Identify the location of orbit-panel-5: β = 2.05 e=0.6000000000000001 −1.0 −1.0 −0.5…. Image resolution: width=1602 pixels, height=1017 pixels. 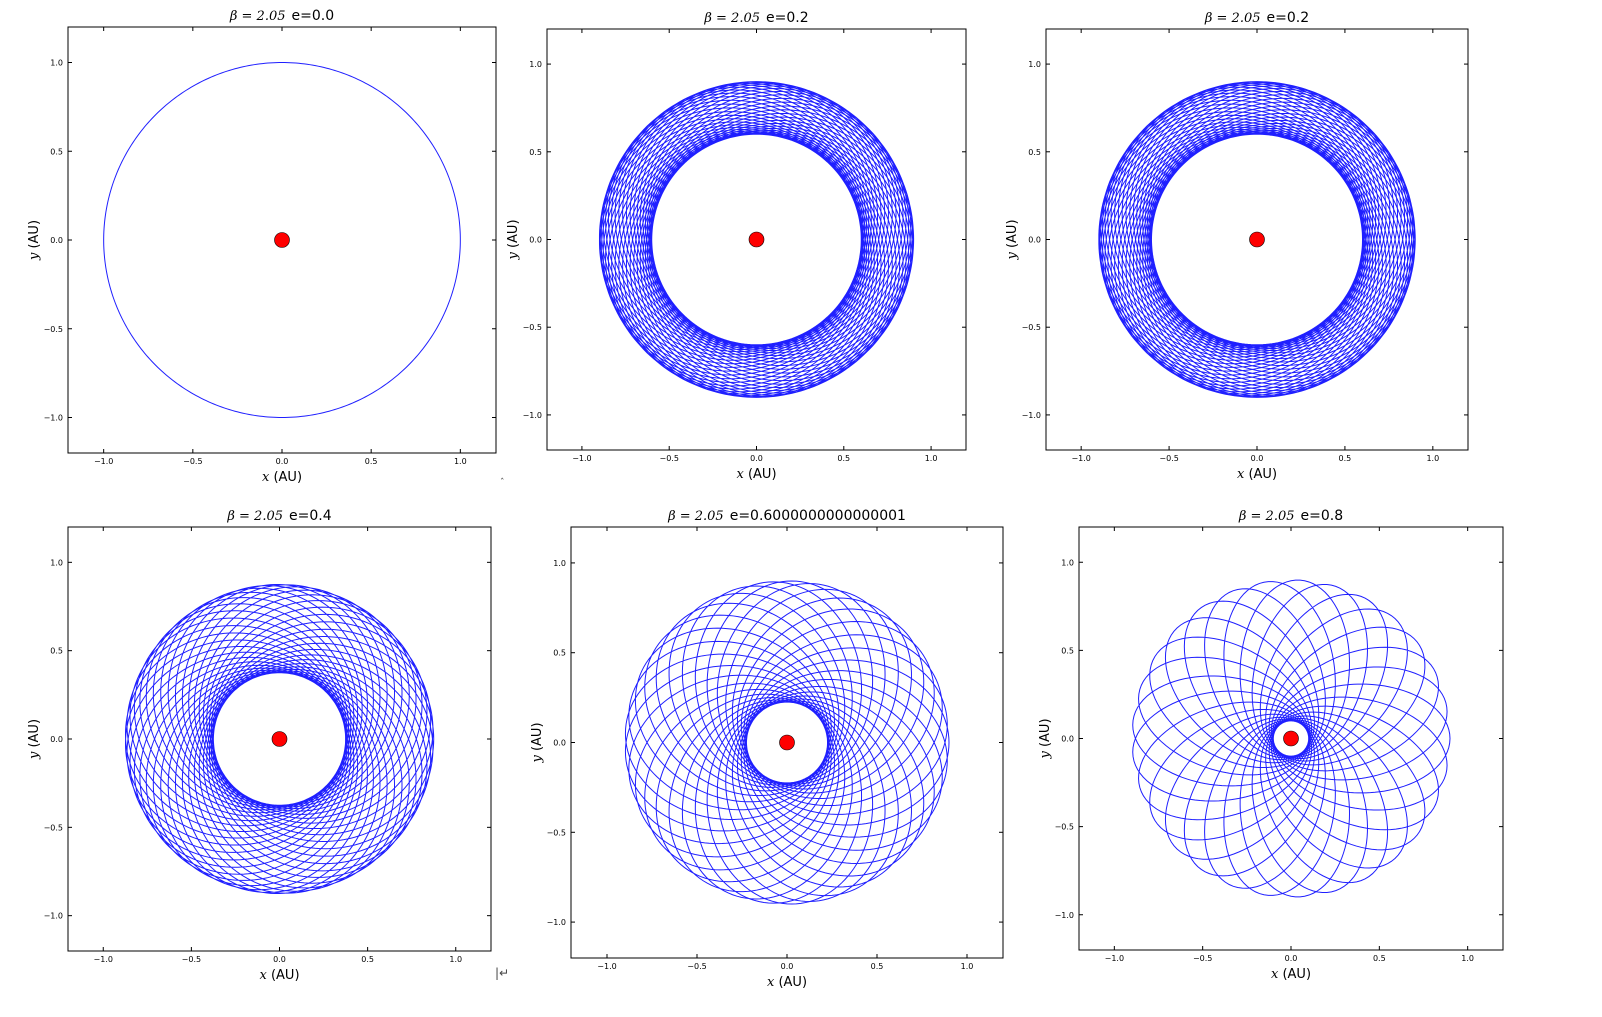
(767, 747).